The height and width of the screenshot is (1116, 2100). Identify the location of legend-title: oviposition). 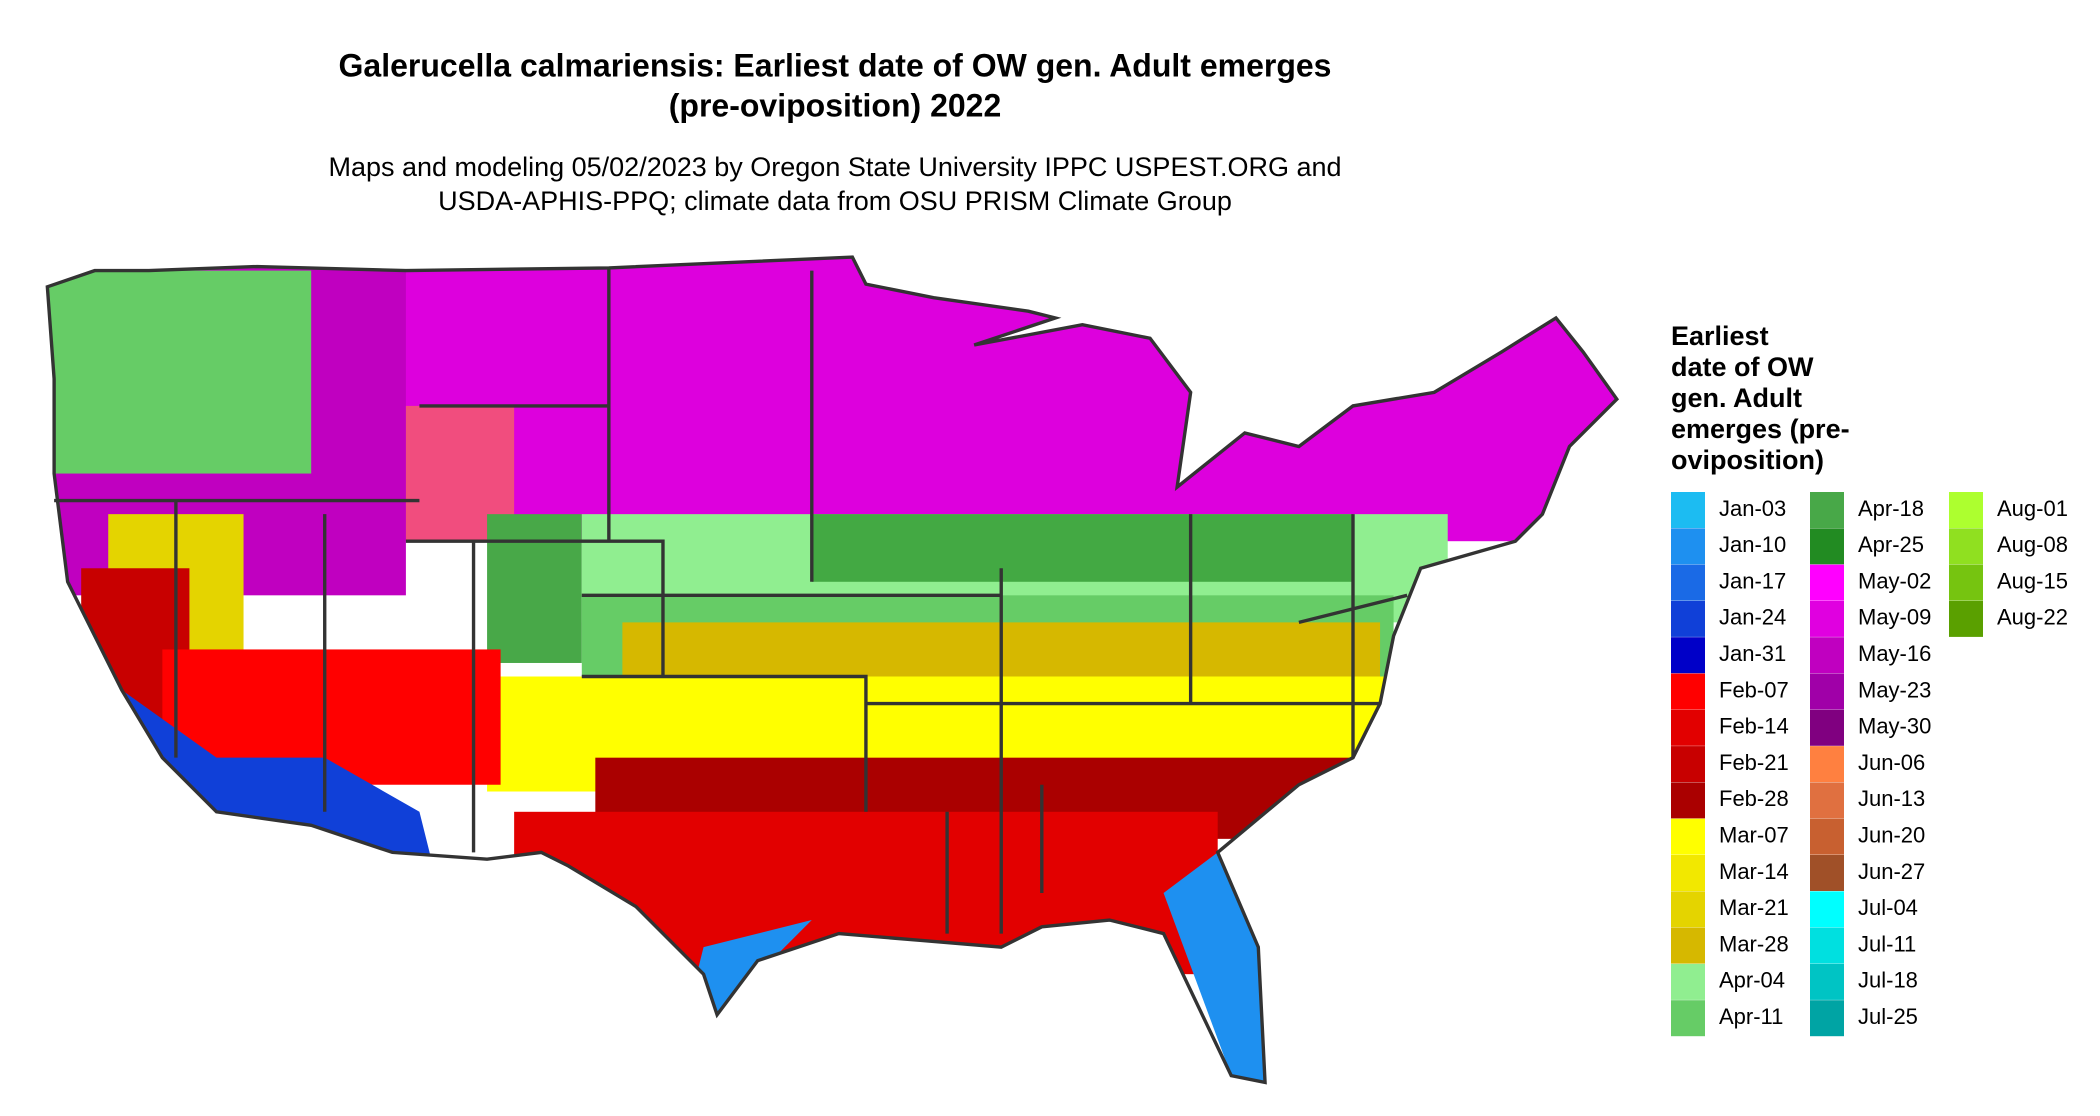
(1747, 460).